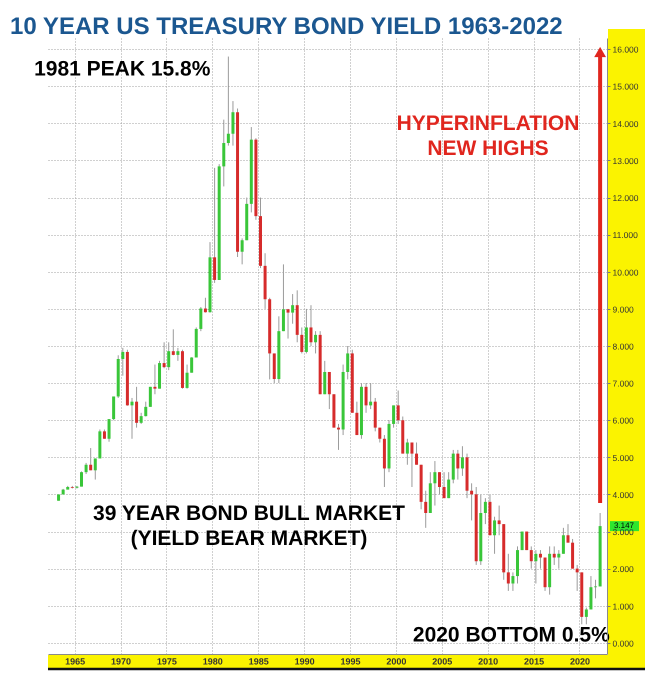 This screenshot has width=660, height=686. Describe the element at coordinates (623, 309) in the screenshot. I see `y-tick-label: 9.000` at that location.